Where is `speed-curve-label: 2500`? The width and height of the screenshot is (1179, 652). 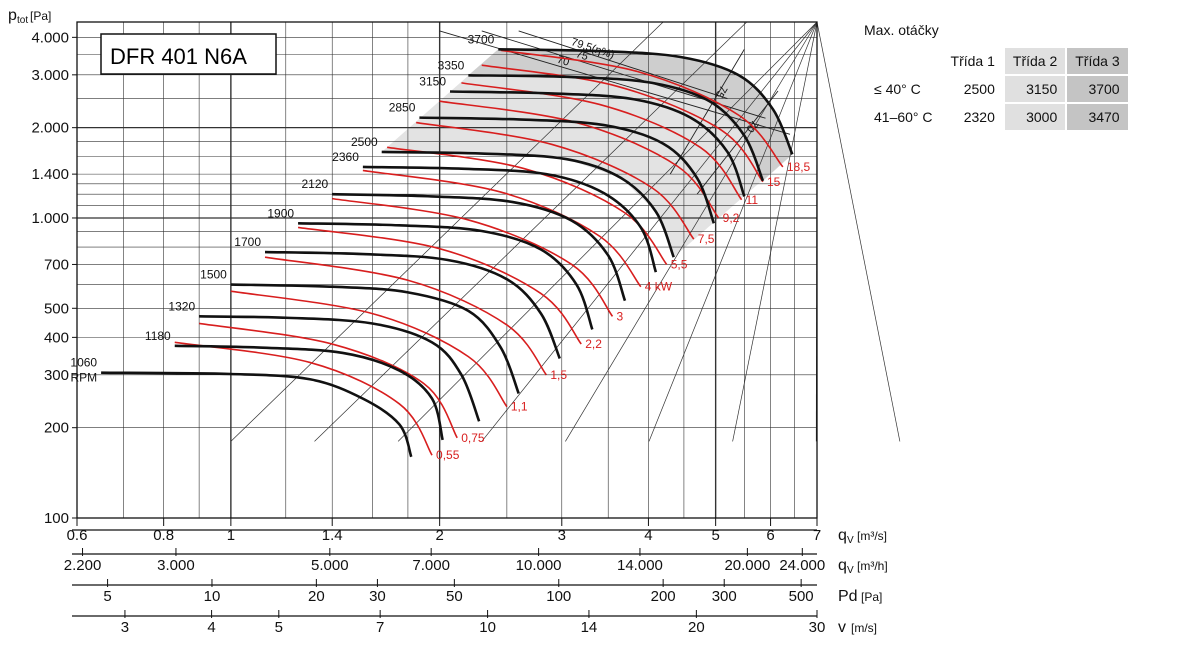
speed-curve-label: 2500 is located at coordinates (364, 142).